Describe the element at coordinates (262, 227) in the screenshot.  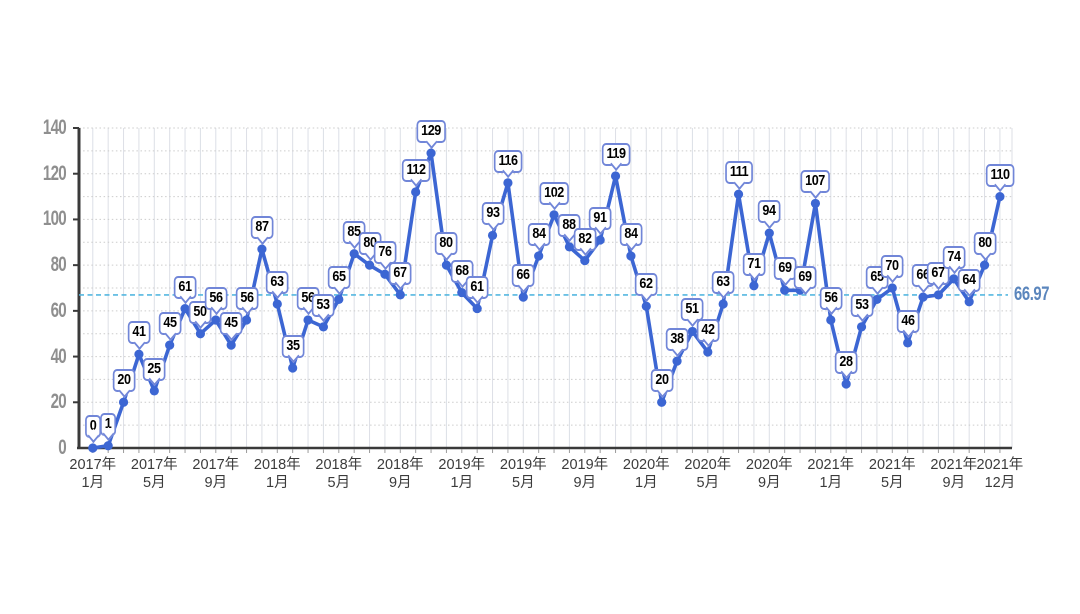
I see `data-point-value: 87` at that location.